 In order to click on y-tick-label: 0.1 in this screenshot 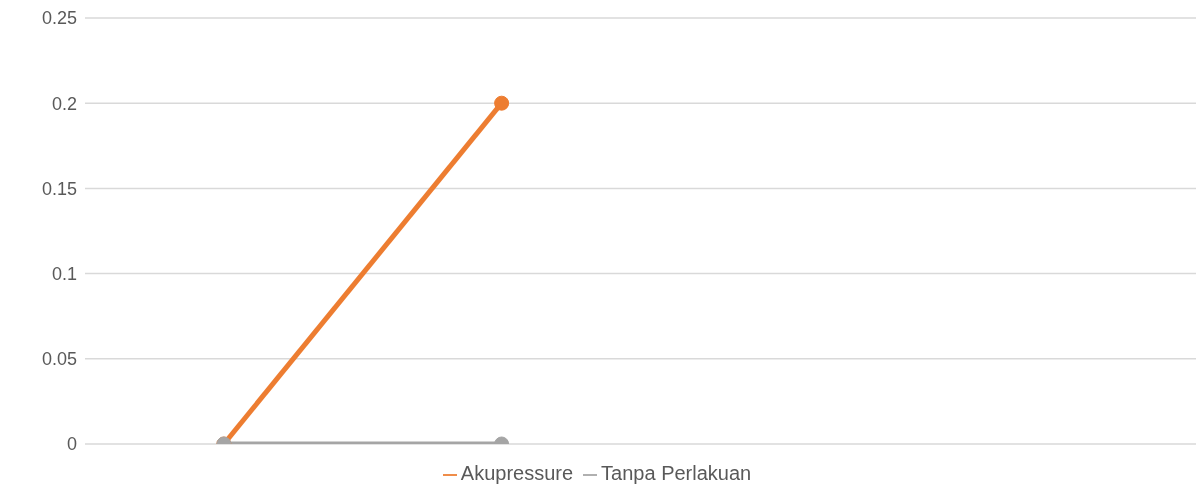, I will do `click(64, 273)`.